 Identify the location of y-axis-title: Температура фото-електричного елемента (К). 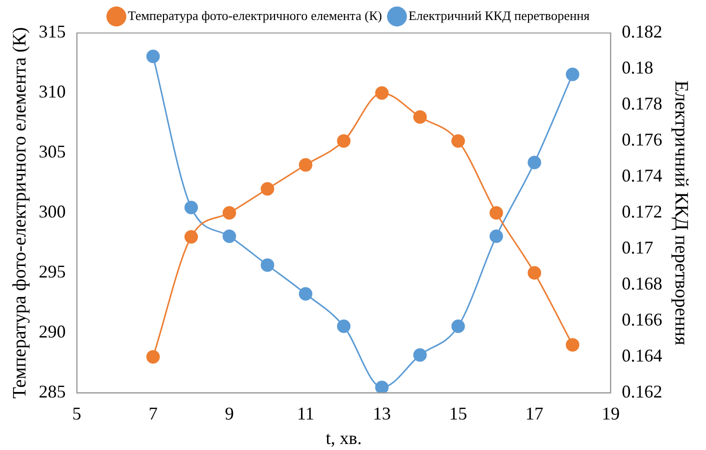
(19, 213).